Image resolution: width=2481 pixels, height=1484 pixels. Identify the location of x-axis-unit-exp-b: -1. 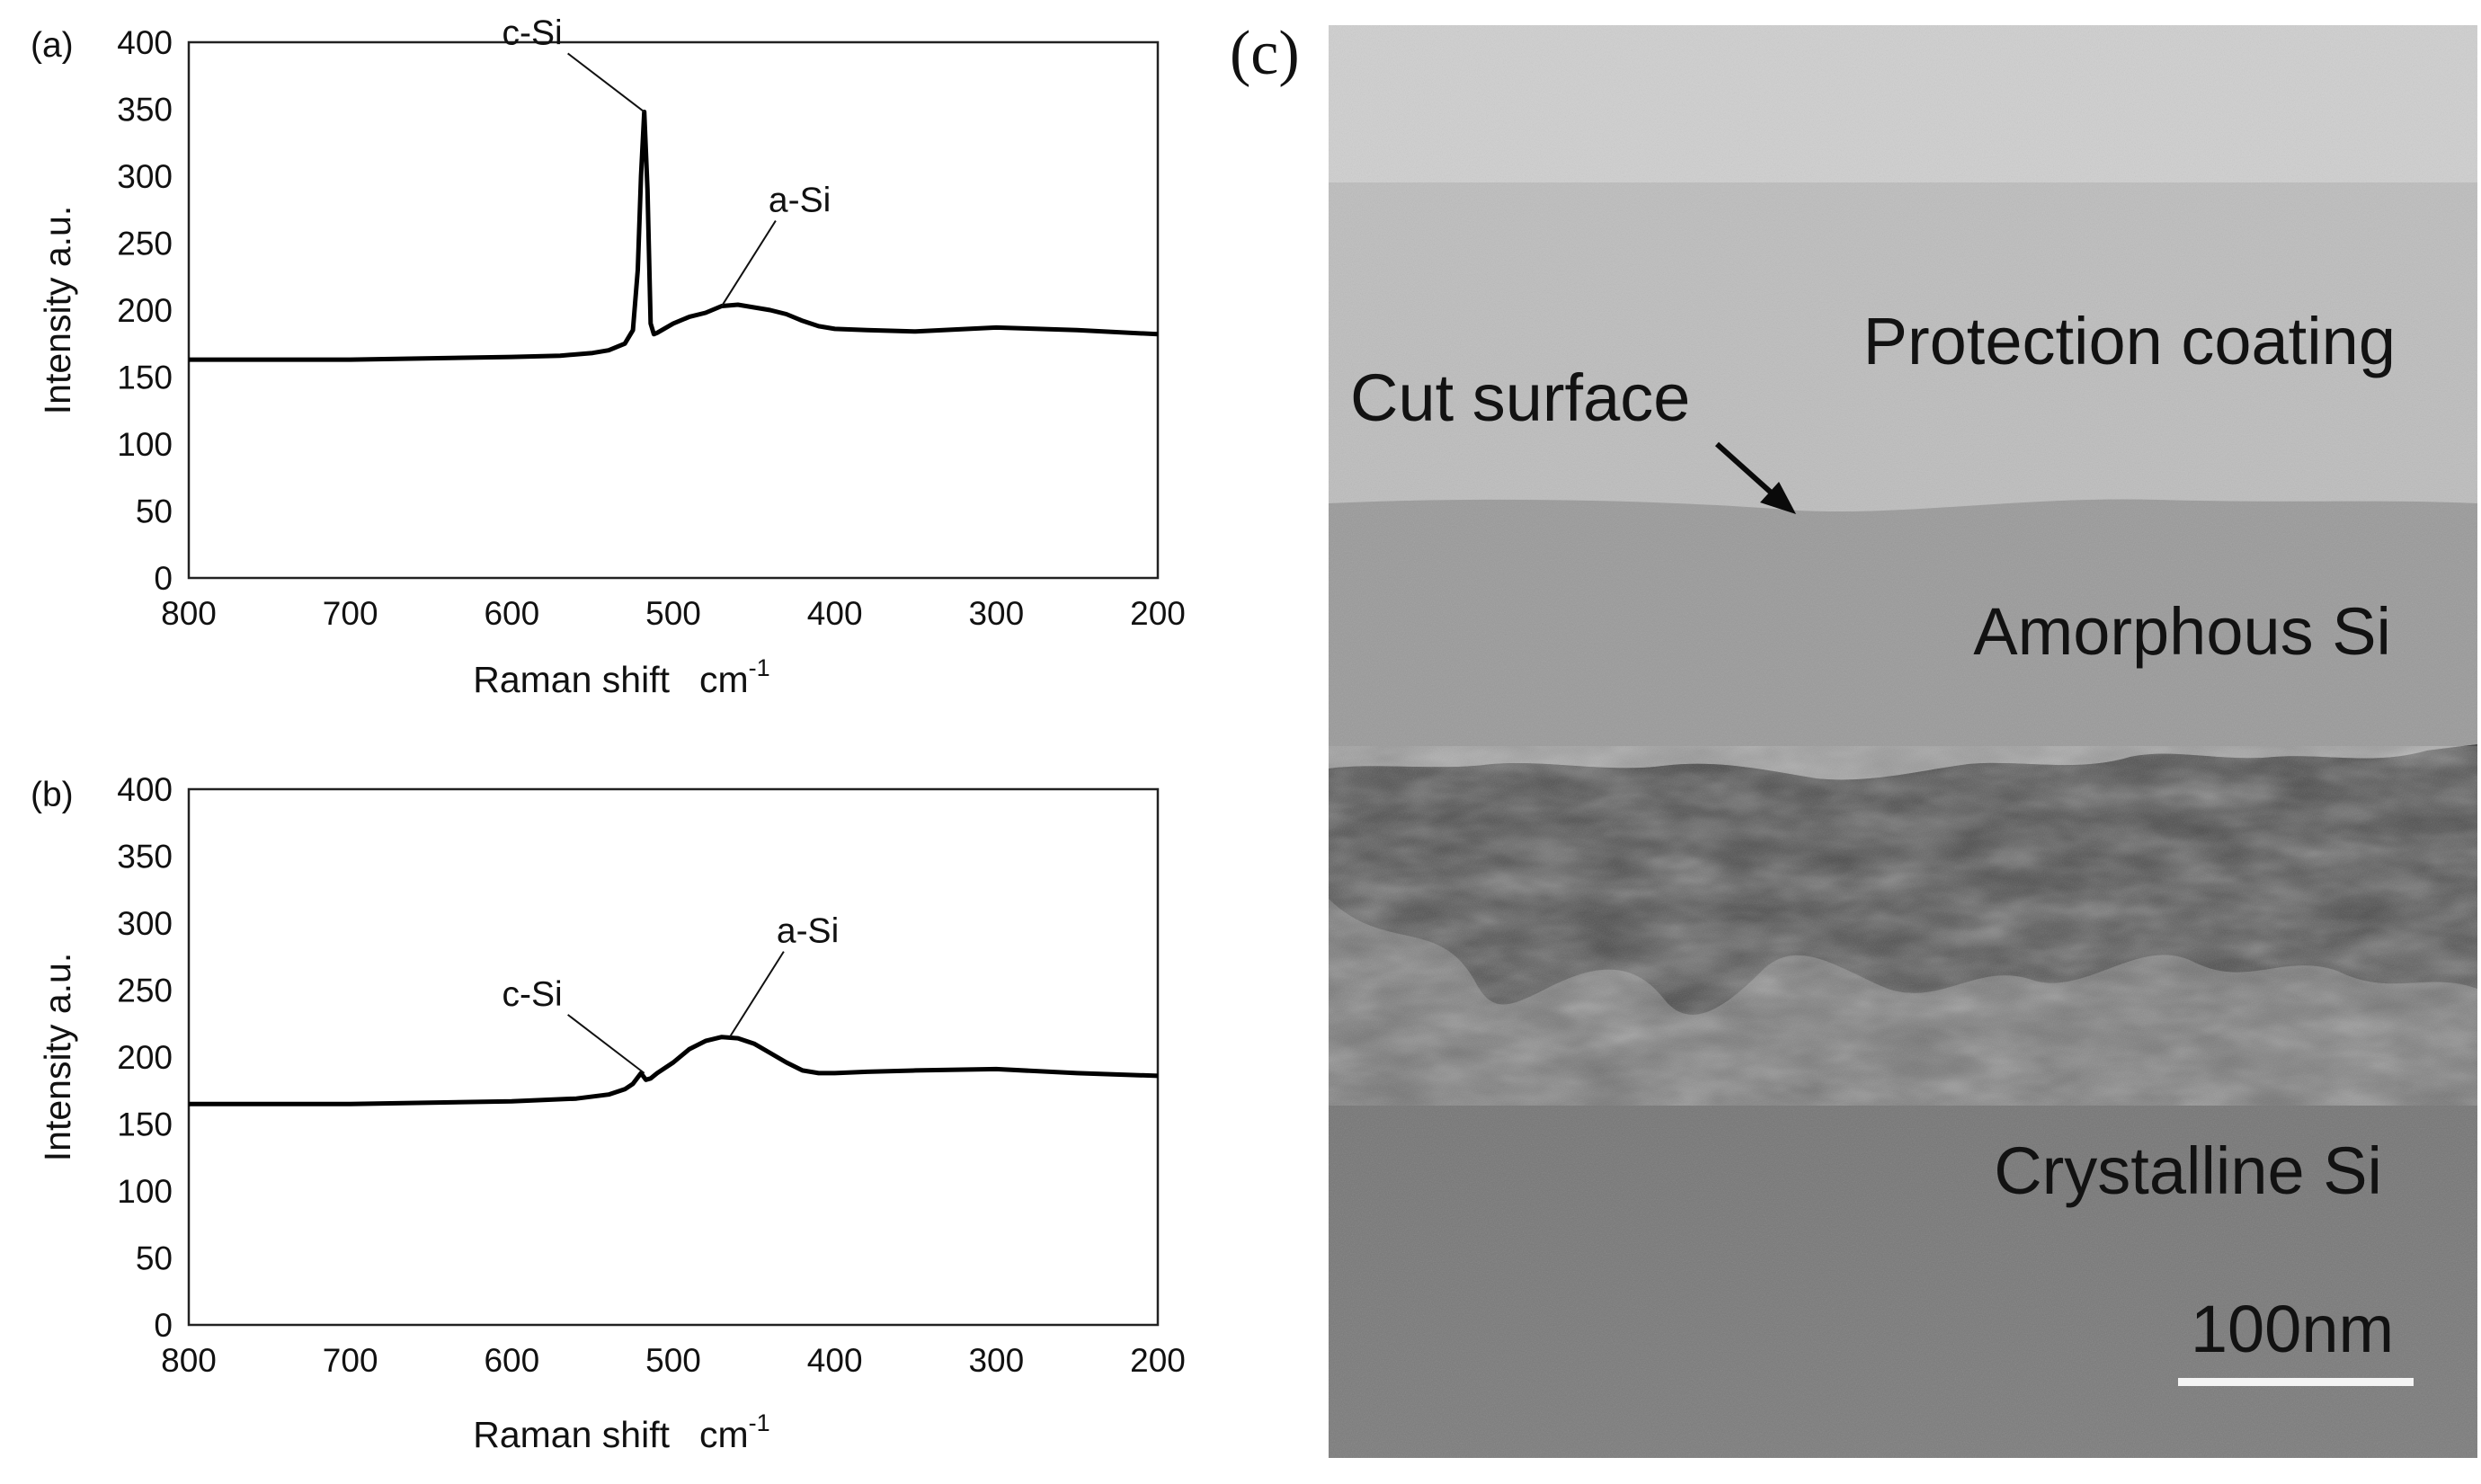
(759, 1422).